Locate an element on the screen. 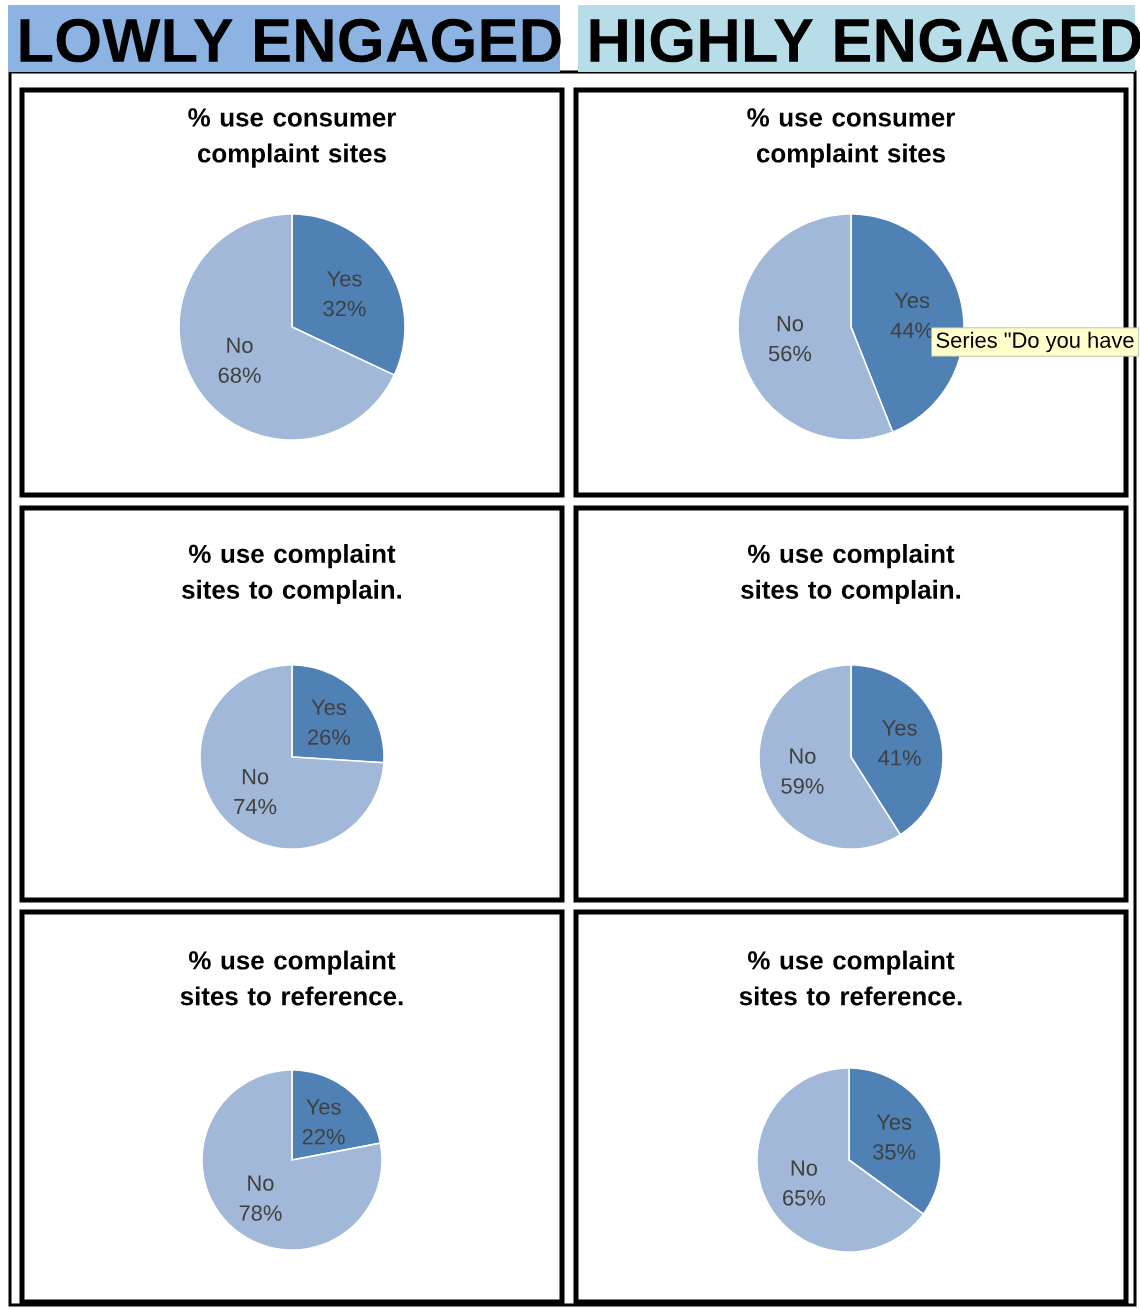  data-label: 22% is located at coordinates (323, 1137).